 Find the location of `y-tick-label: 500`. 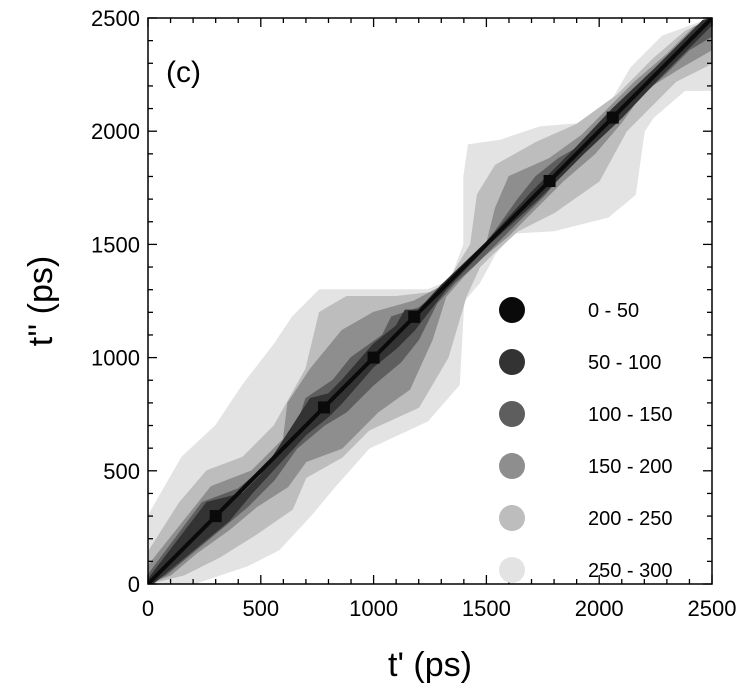

y-tick-label: 500 is located at coordinates (121, 471).